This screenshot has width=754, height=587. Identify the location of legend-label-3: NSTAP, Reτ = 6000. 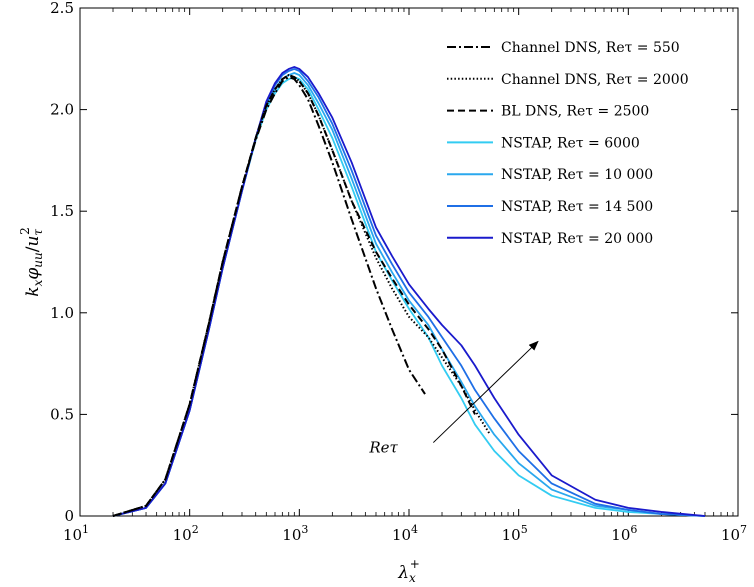
(570, 143).